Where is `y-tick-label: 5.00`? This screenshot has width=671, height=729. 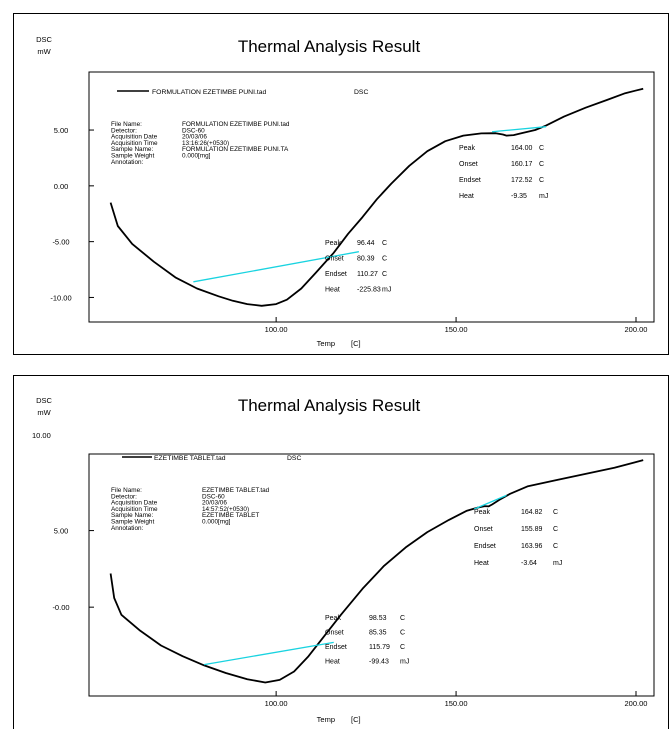 y-tick-label: 5.00 is located at coordinates (61, 531).